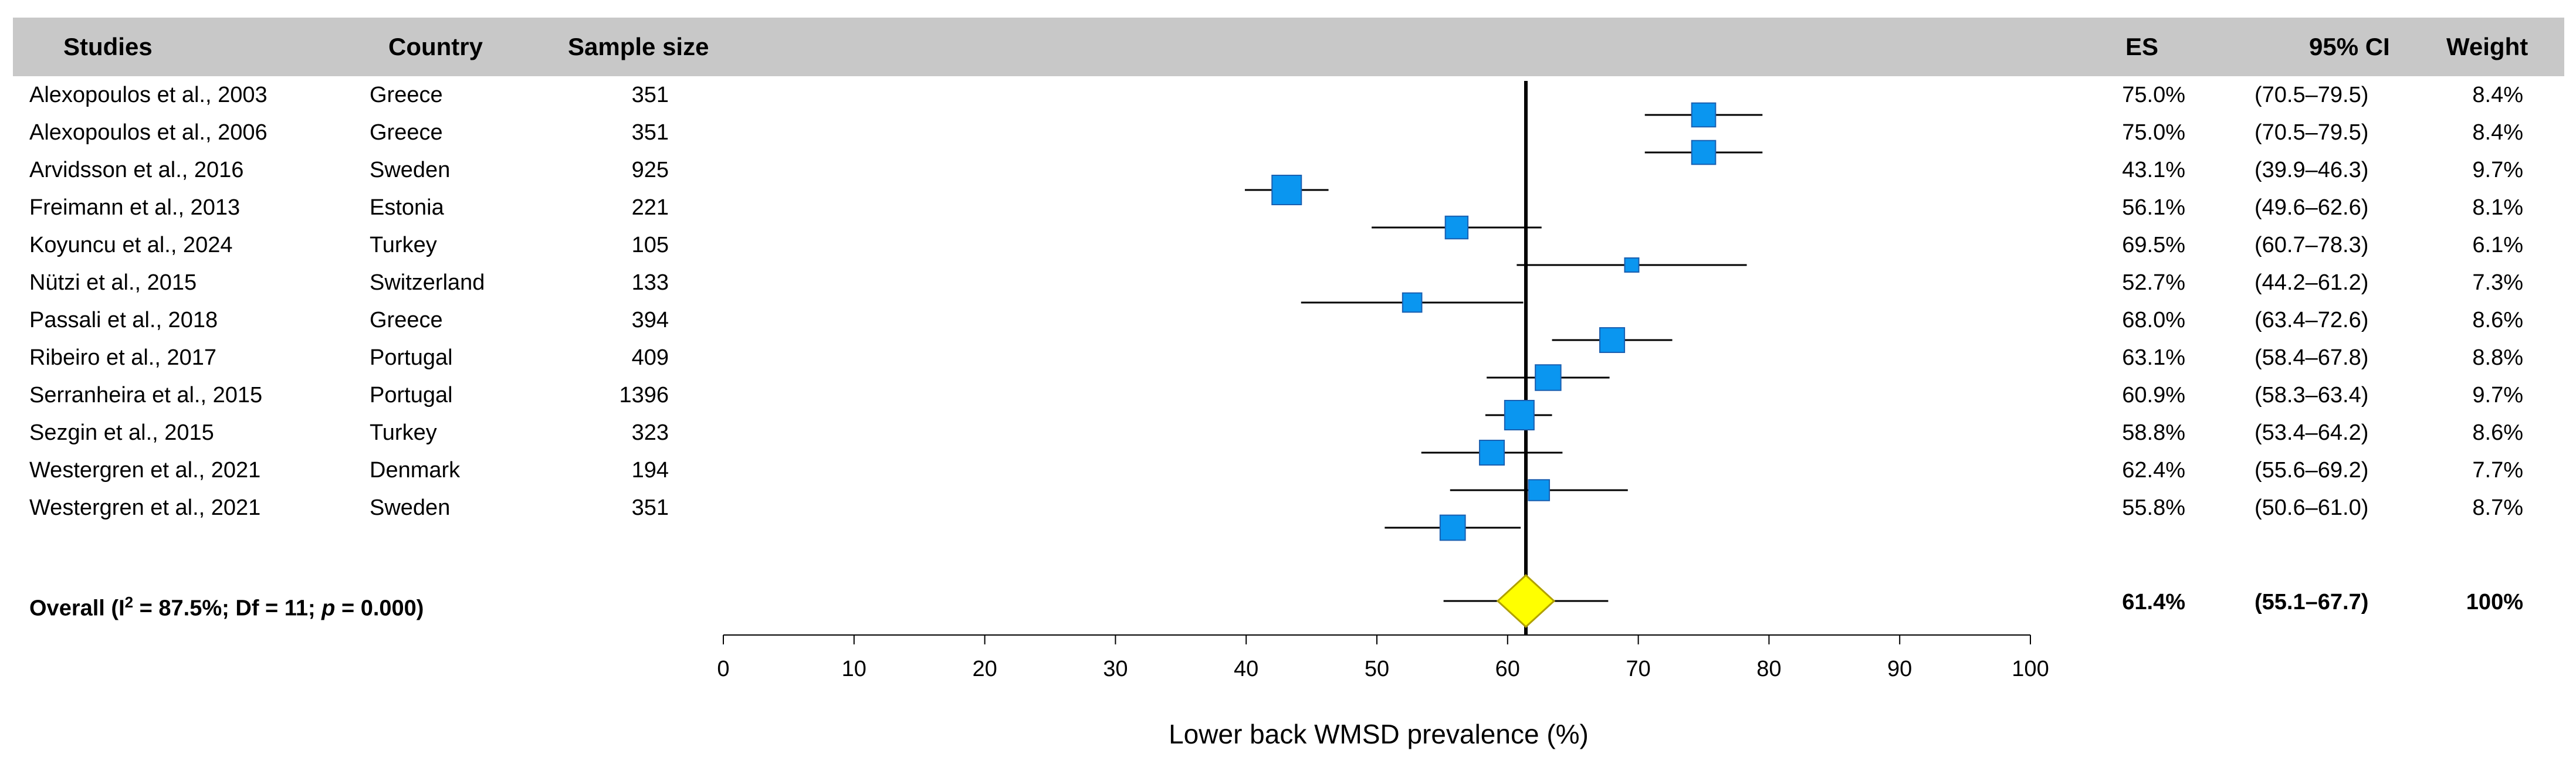 This screenshot has width=2576, height=764. What do you see at coordinates (131, 245) in the screenshot?
I see `study-name: Koyuncu et al., 2024` at bounding box center [131, 245].